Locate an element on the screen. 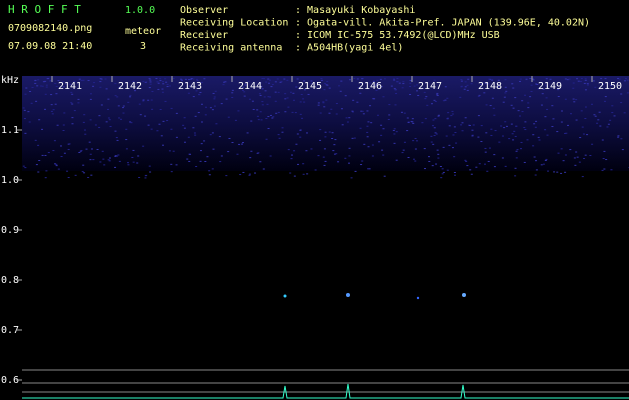 The height and width of the screenshot is (400, 629). x-tick-label: 2141 is located at coordinates (70, 86).